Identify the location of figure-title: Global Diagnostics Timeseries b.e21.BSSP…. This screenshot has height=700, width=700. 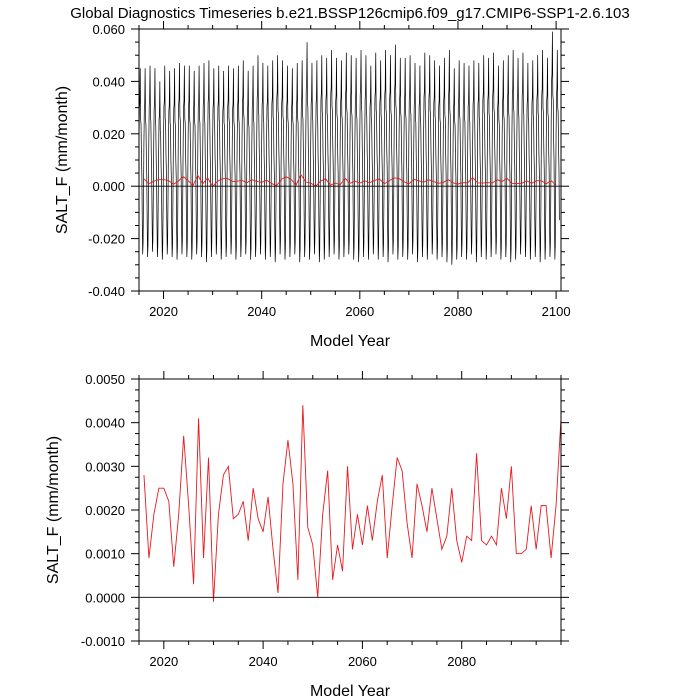
(349, 13).